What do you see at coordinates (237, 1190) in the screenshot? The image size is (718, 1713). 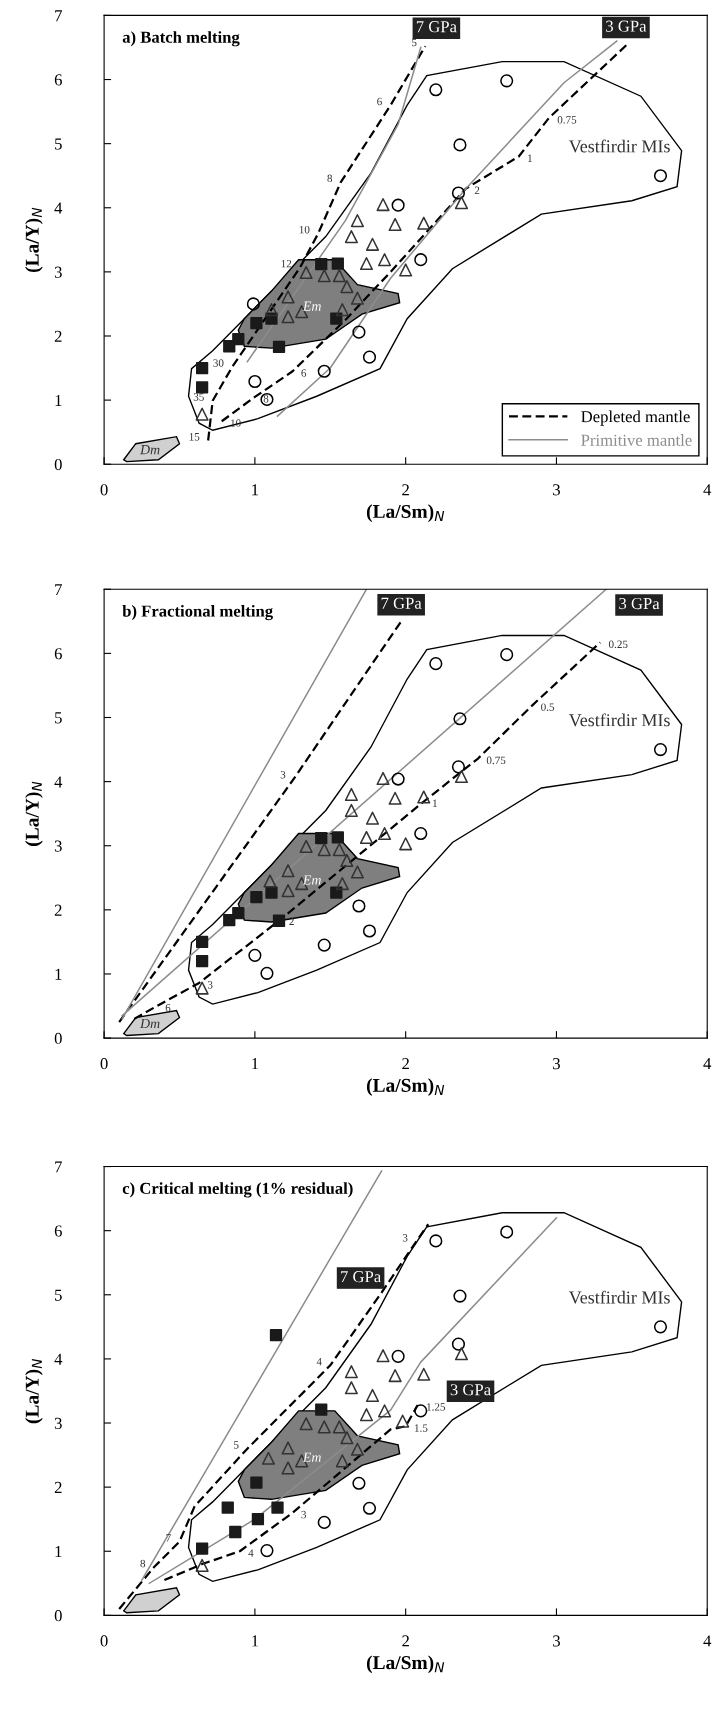 I see `text: c) Critical melting (1% residual)` at bounding box center [237, 1190].